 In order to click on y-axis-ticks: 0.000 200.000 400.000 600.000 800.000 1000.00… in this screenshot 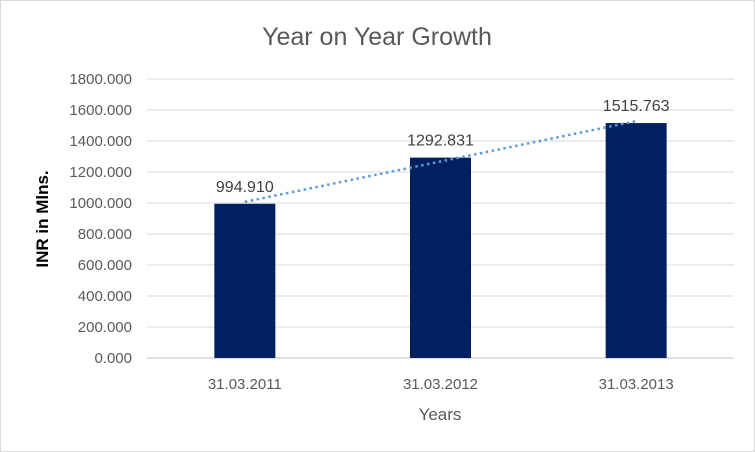, I will do `click(100, 219)`.